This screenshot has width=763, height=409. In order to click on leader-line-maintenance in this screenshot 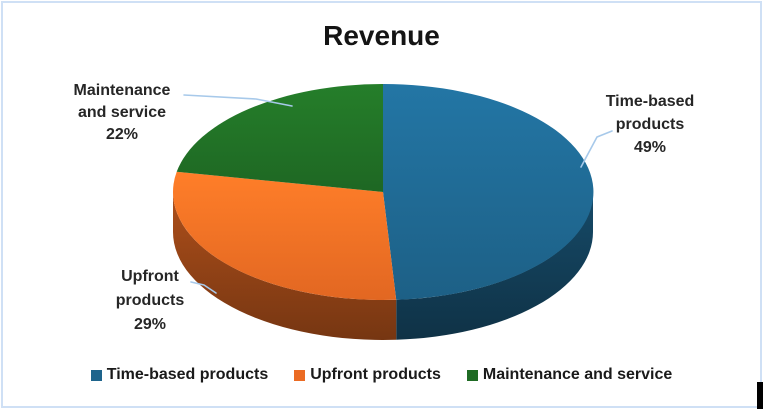, I will do `click(238, 100)`.